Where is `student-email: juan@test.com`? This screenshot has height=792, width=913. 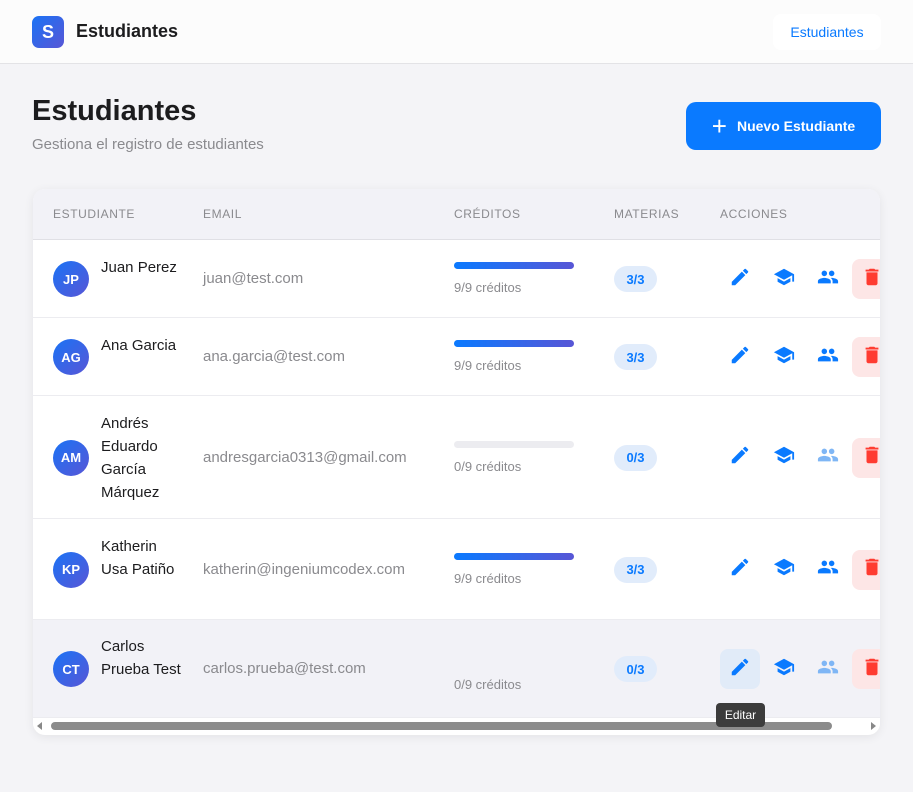 student-email: juan@test.com is located at coordinates (253, 278).